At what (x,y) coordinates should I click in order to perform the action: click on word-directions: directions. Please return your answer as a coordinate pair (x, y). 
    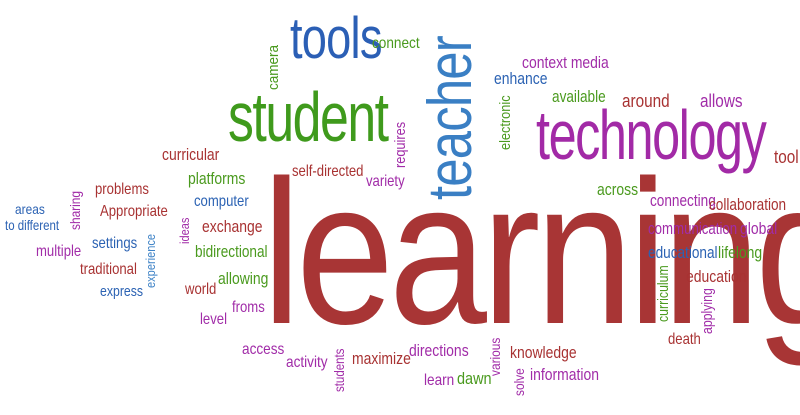
    Looking at the image, I should click on (439, 350).